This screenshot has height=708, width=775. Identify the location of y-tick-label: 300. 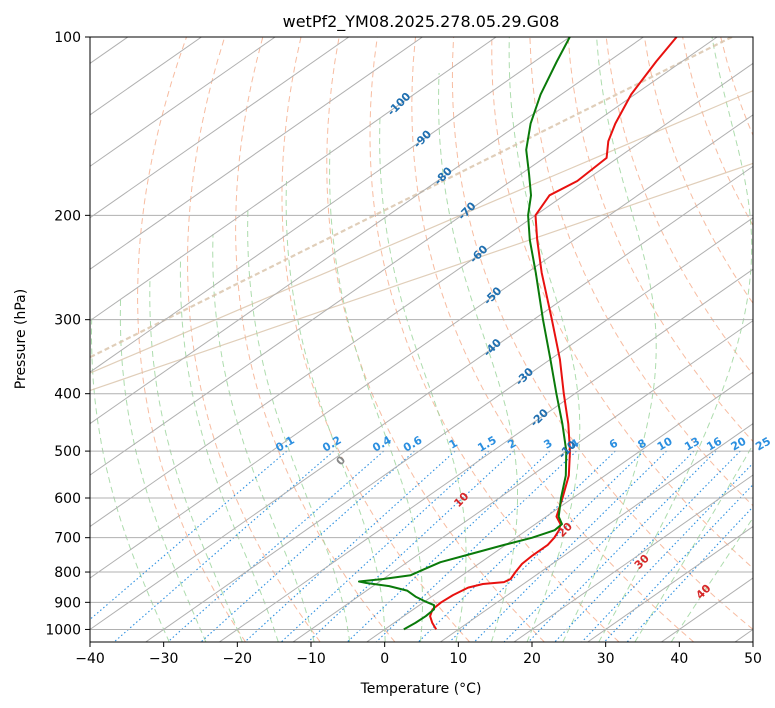
(67, 321).